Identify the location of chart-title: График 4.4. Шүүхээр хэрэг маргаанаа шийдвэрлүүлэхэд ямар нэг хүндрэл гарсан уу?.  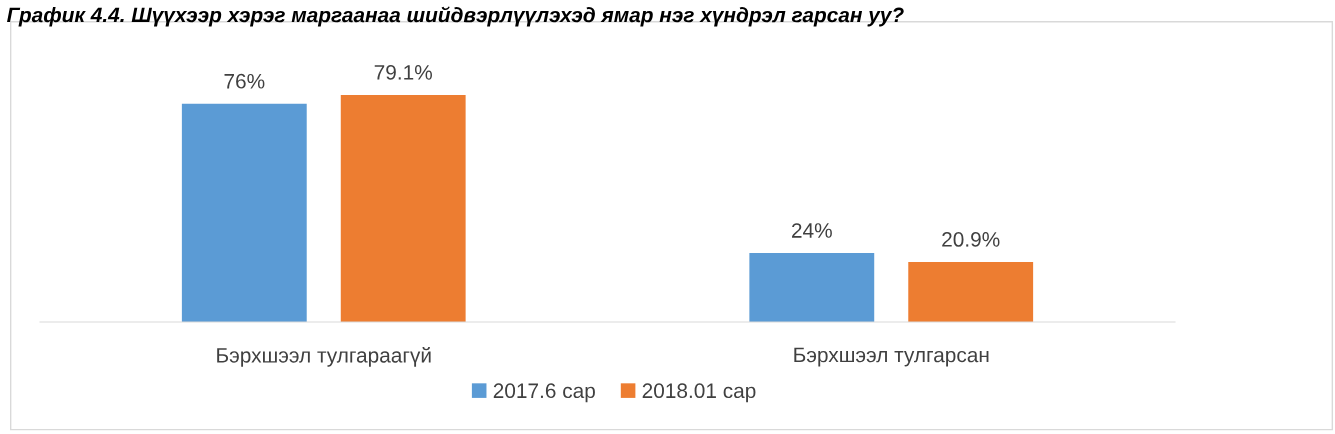
(455, 16).